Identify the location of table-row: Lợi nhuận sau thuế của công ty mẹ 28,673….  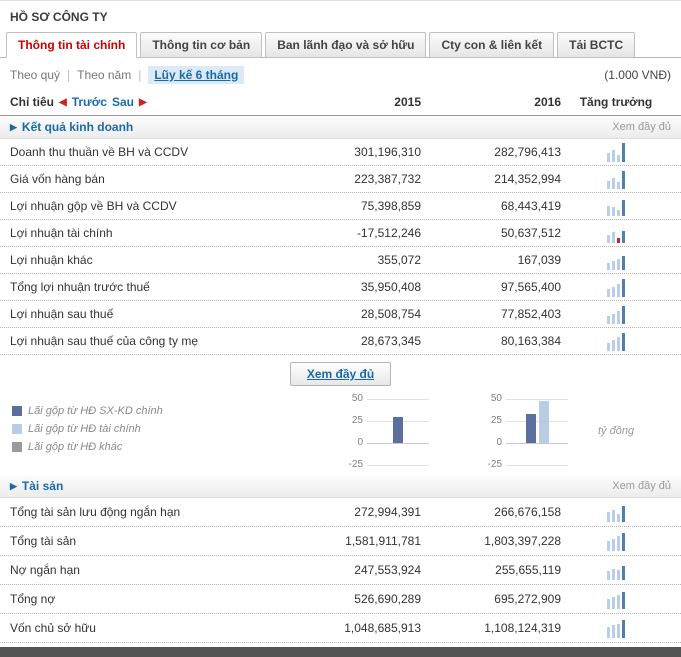
(340, 341).